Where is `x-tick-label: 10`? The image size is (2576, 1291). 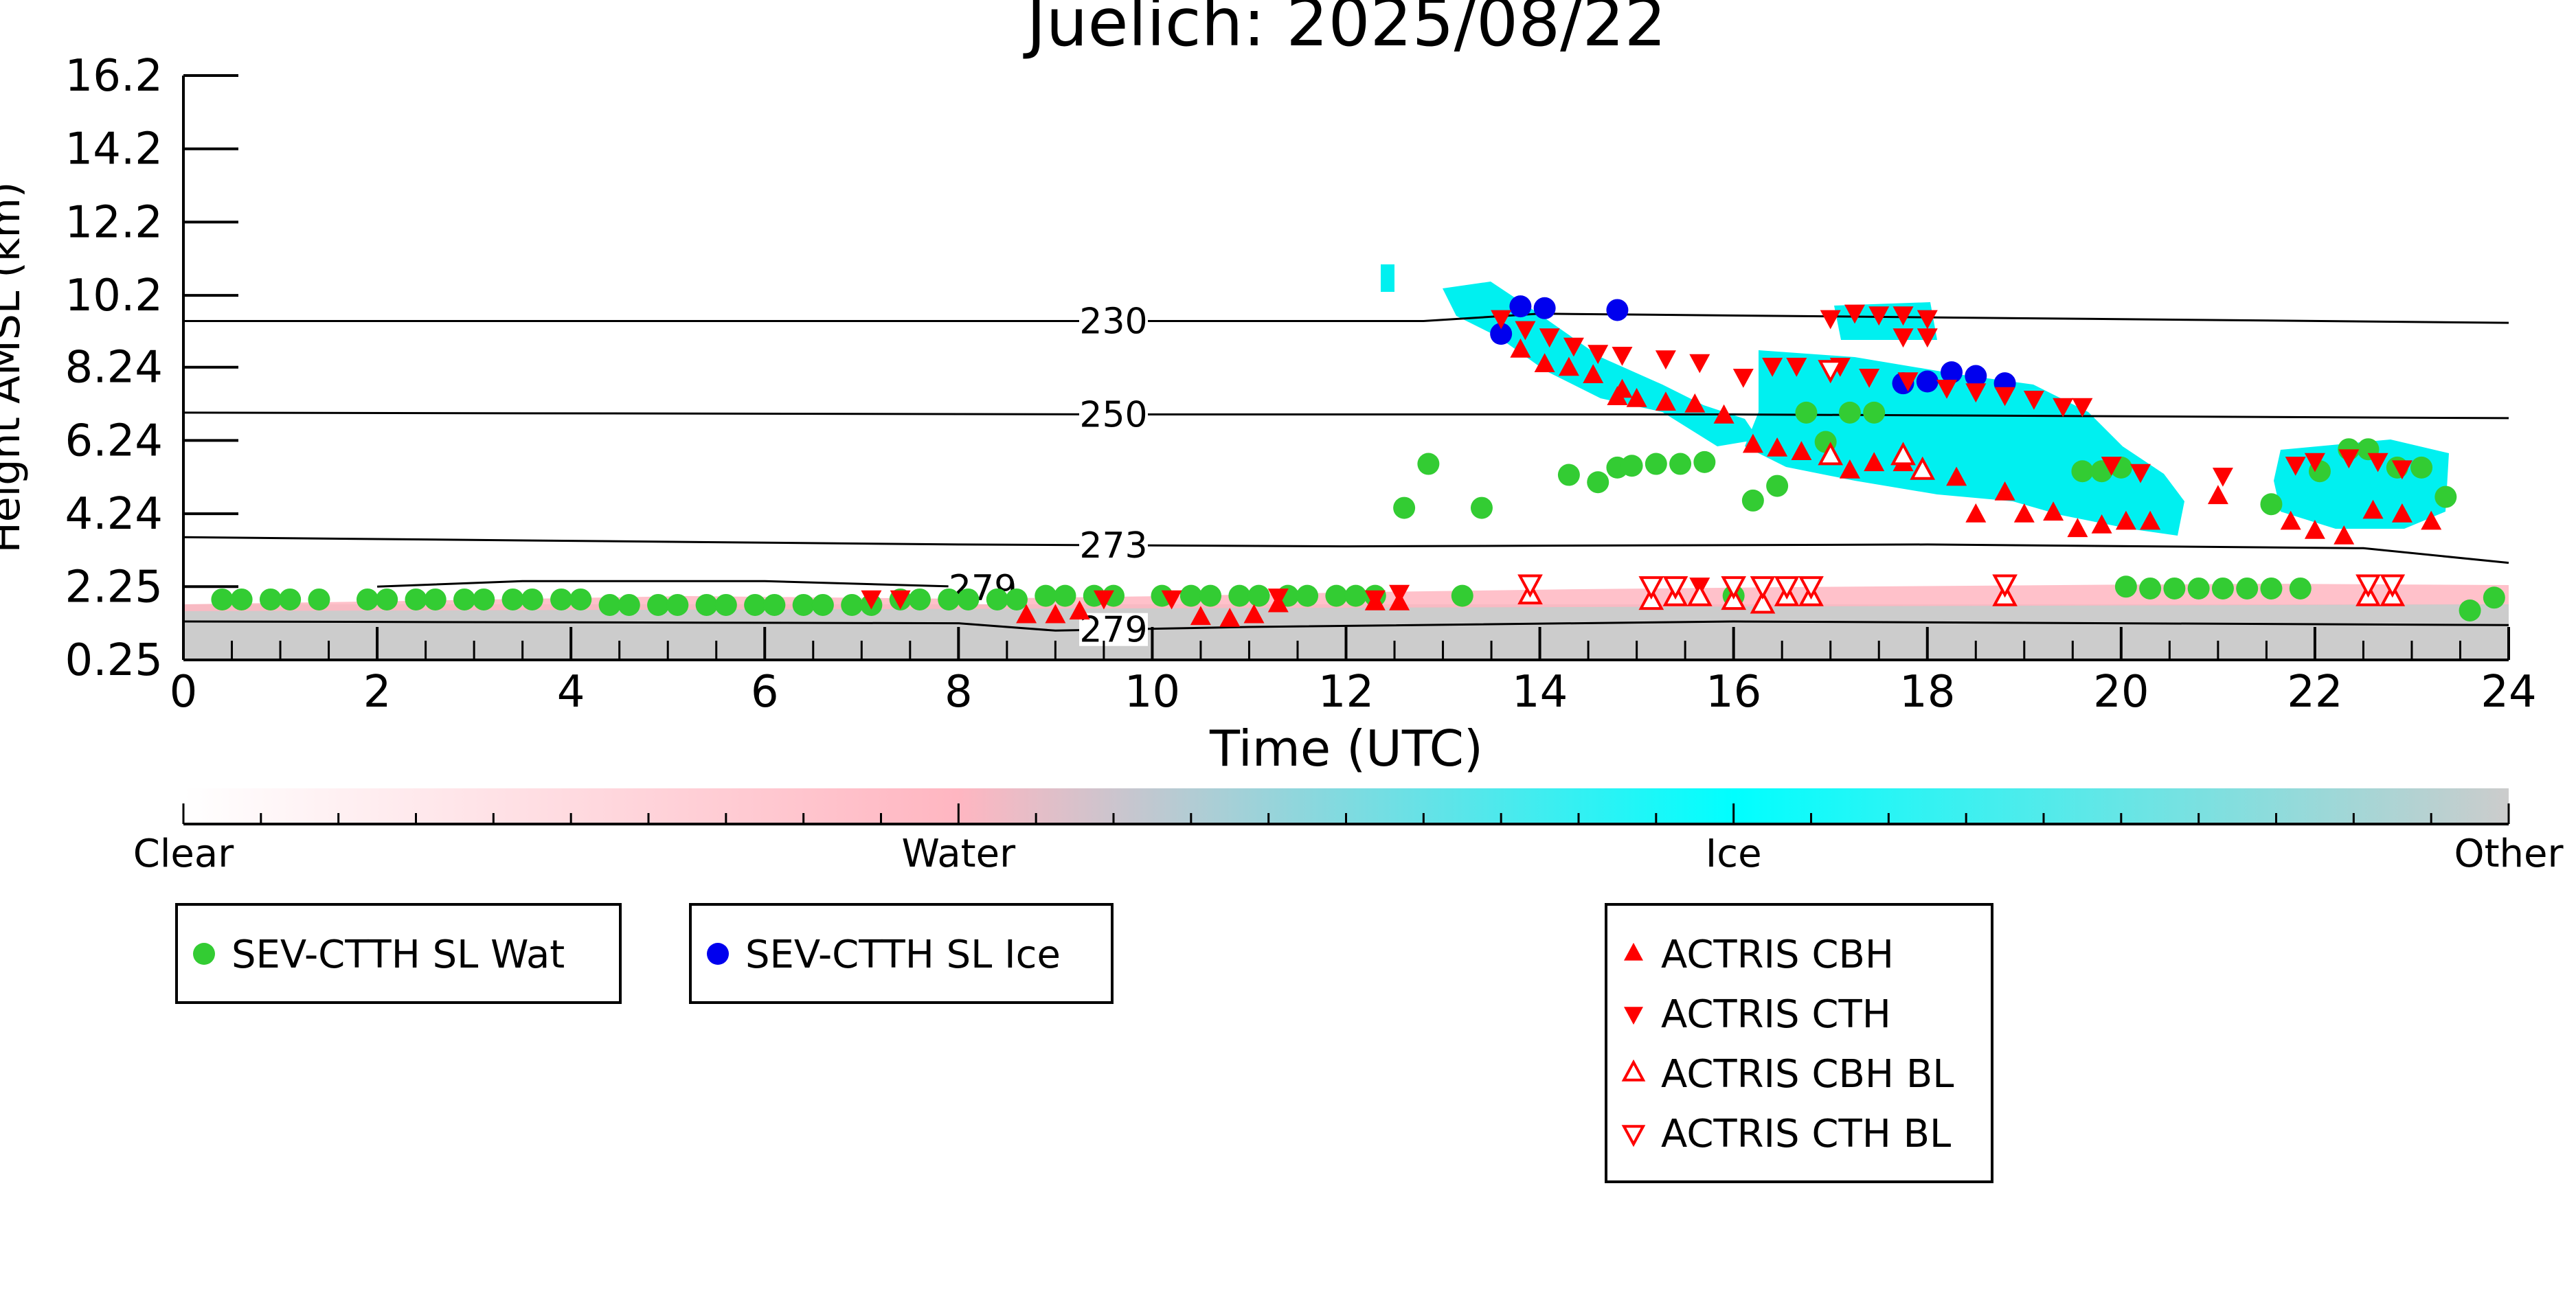
x-tick-label: 10 is located at coordinates (1152, 693).